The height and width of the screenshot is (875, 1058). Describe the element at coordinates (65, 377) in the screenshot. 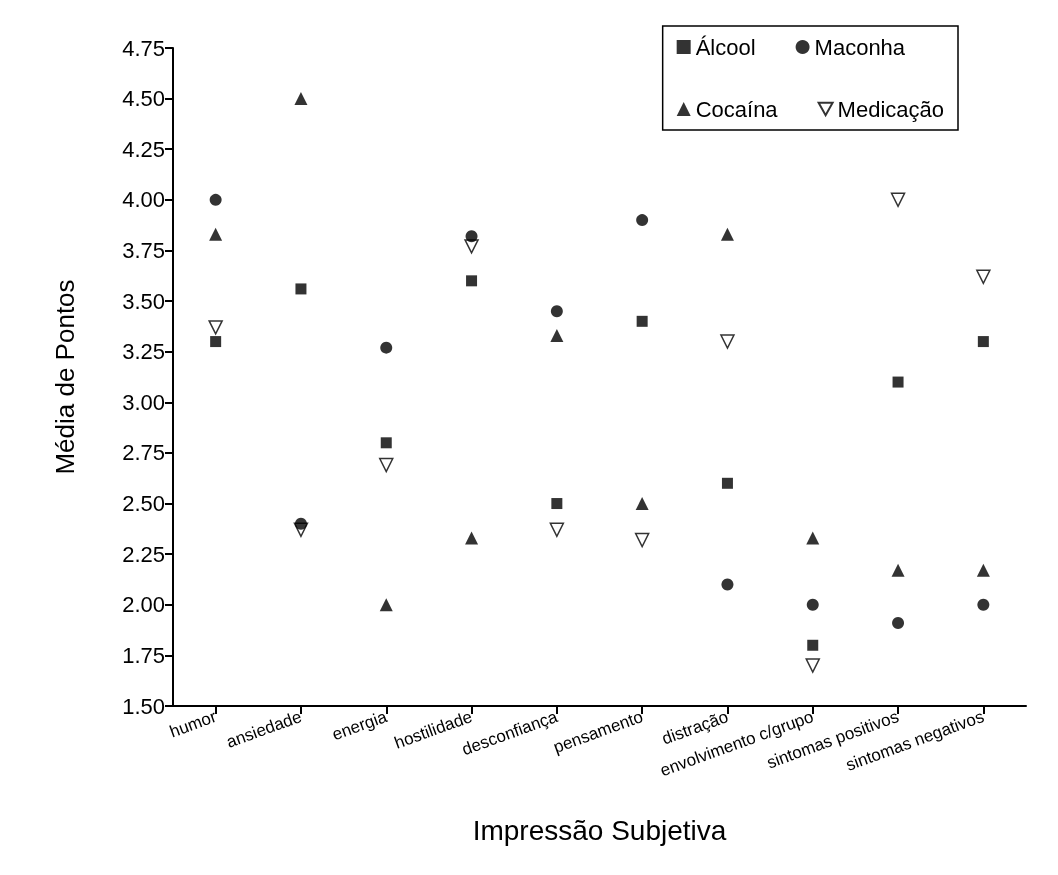

I see `y-axis-title: Média de Pontos` at that location.